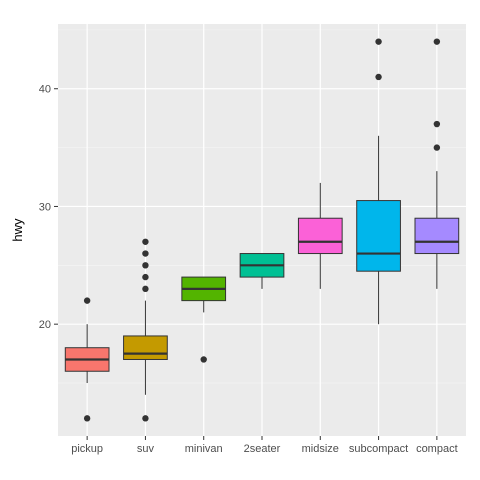  I want to click on box-minivan, so click(204, 319).